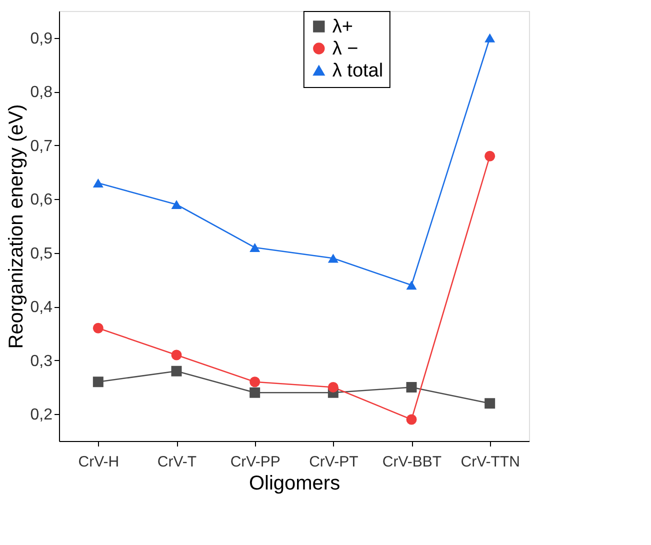 Image resolution: width=651 pixels, height=545 pixels. Describe the element at coordinates (16, 226) in the screenshot. I see `y-axis-title: Reorganization energy (eV)` at that location.